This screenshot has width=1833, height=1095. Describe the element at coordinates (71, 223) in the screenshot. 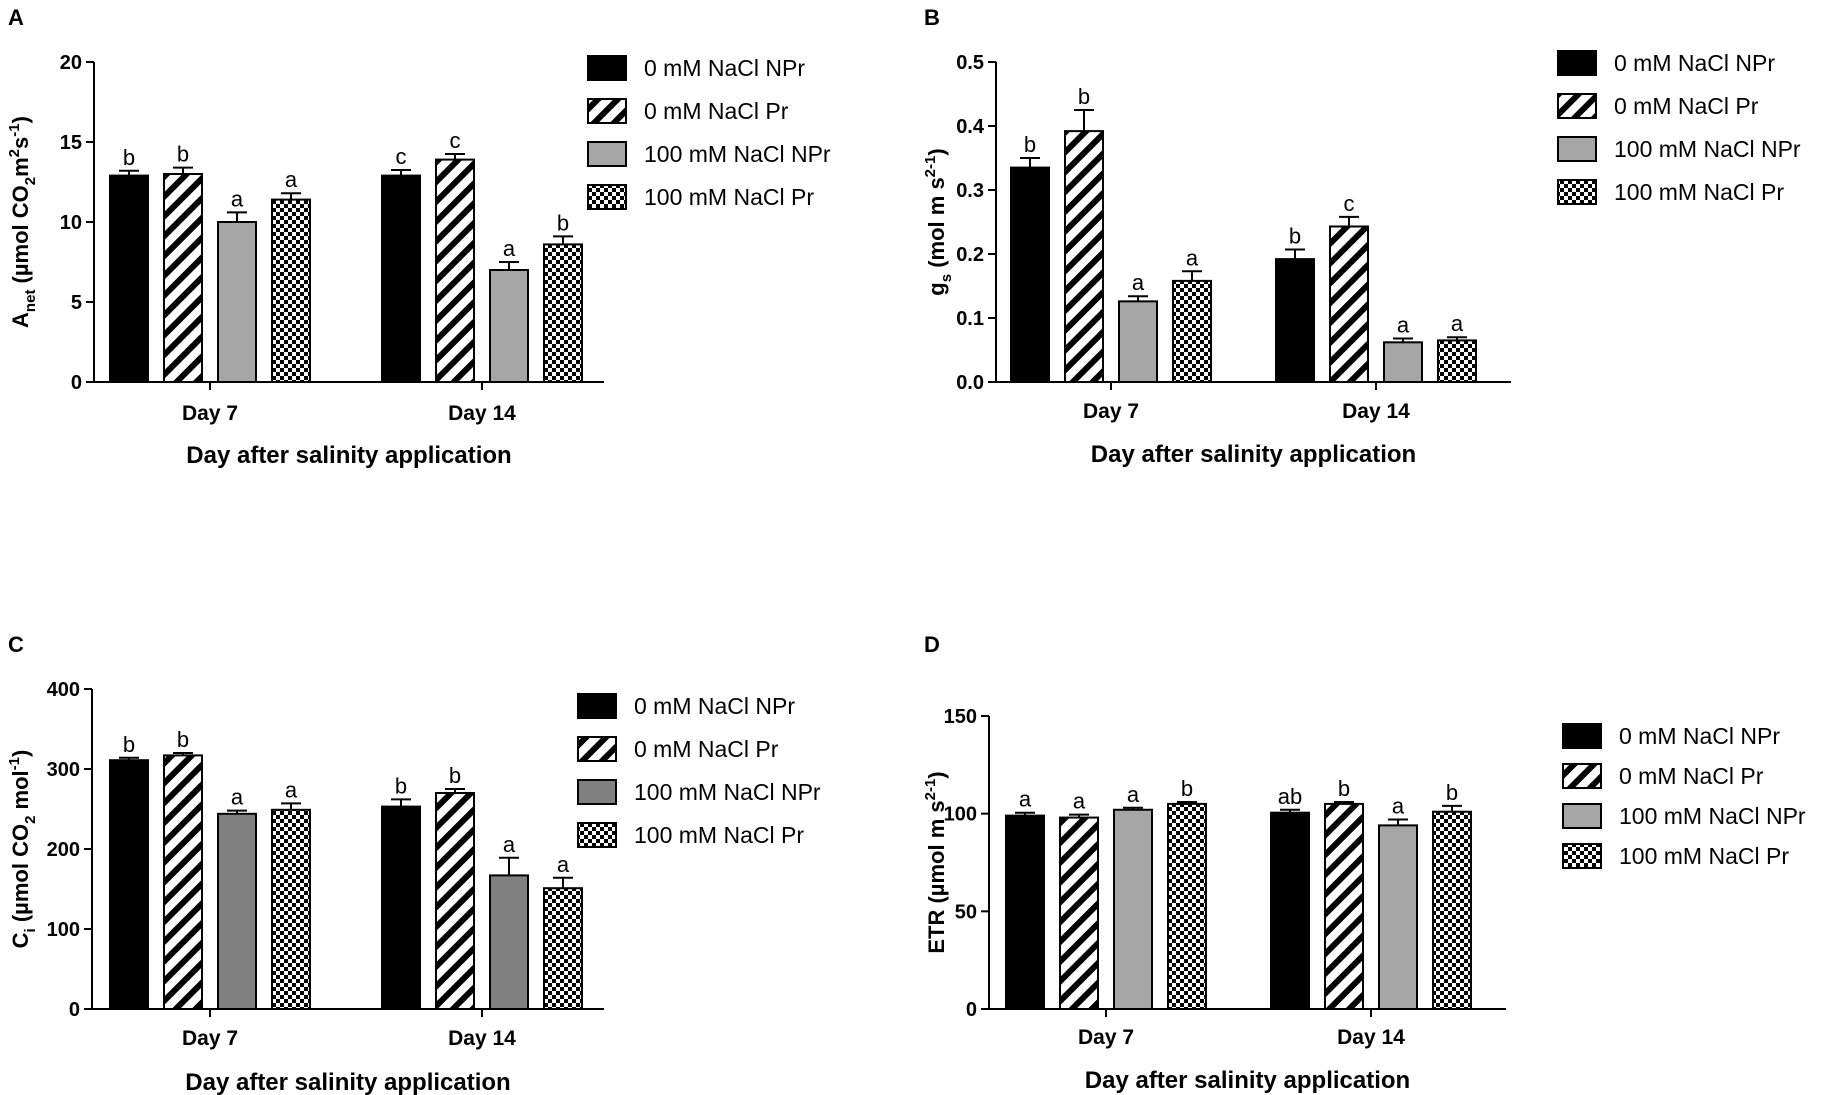

I see `y-tick-label: 10` at that location.